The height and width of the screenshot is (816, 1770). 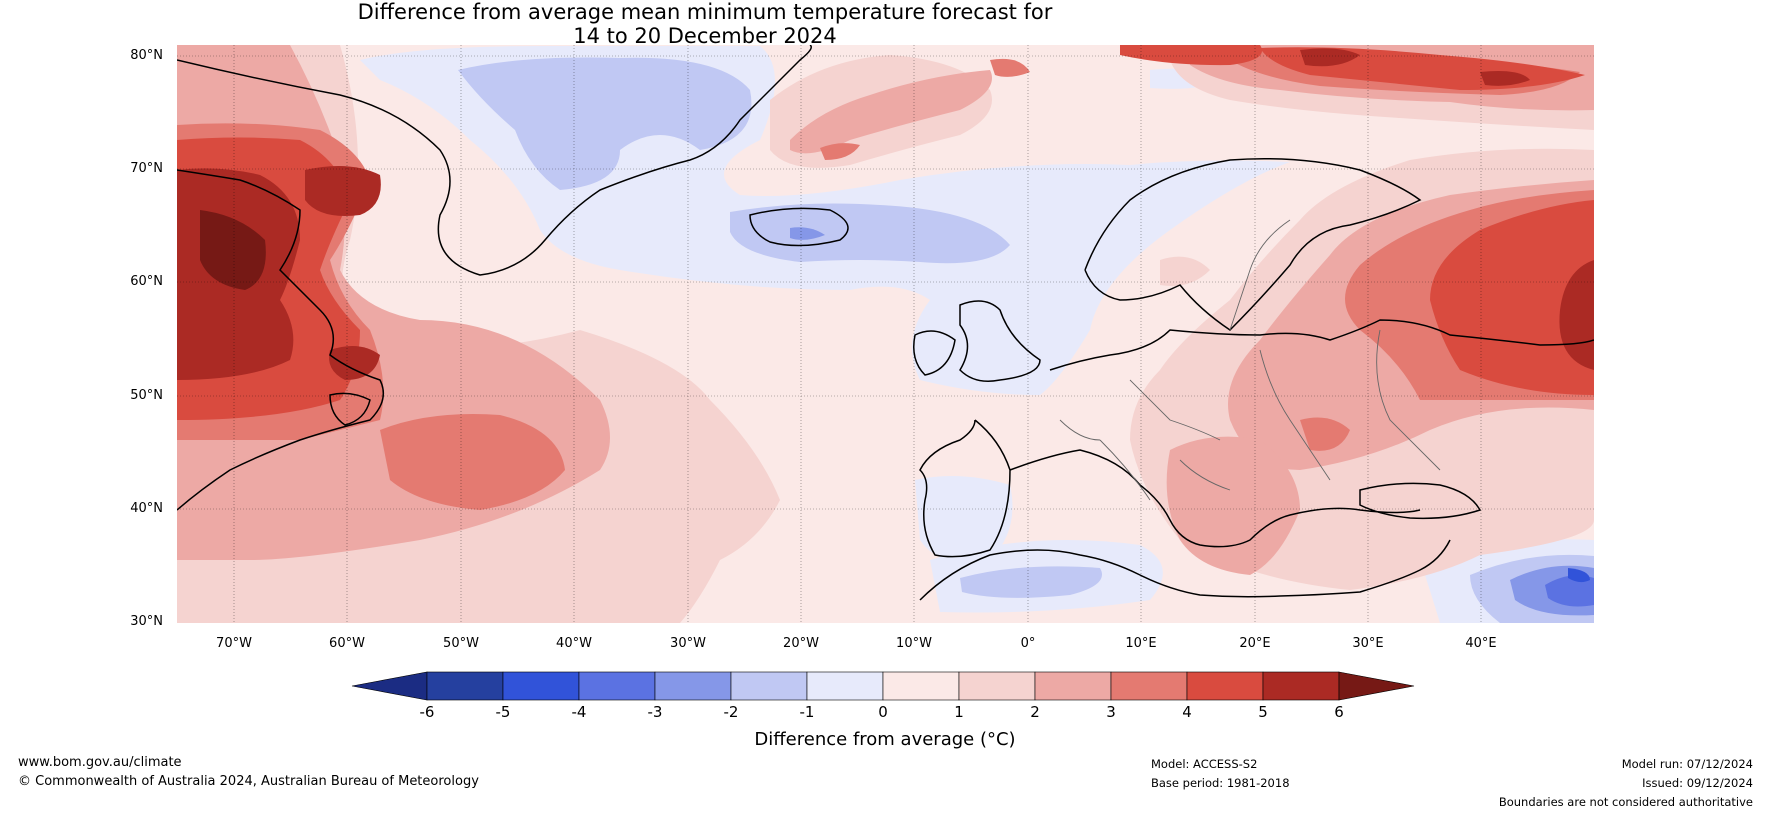 I want to click on lon-label: 60°W, so click(x=347, y=643).